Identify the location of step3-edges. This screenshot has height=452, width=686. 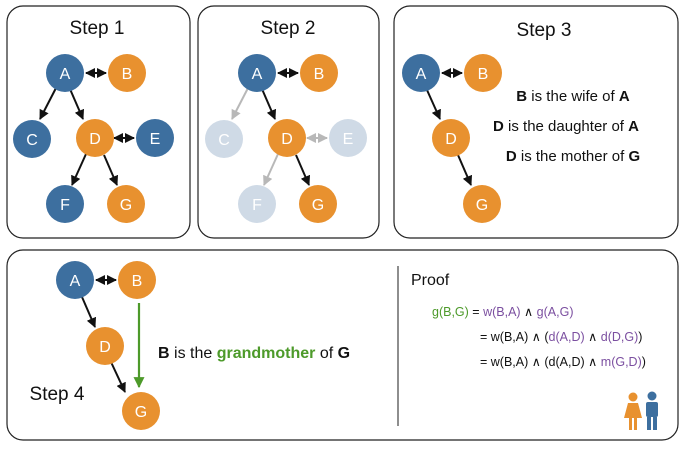
(449, 127).